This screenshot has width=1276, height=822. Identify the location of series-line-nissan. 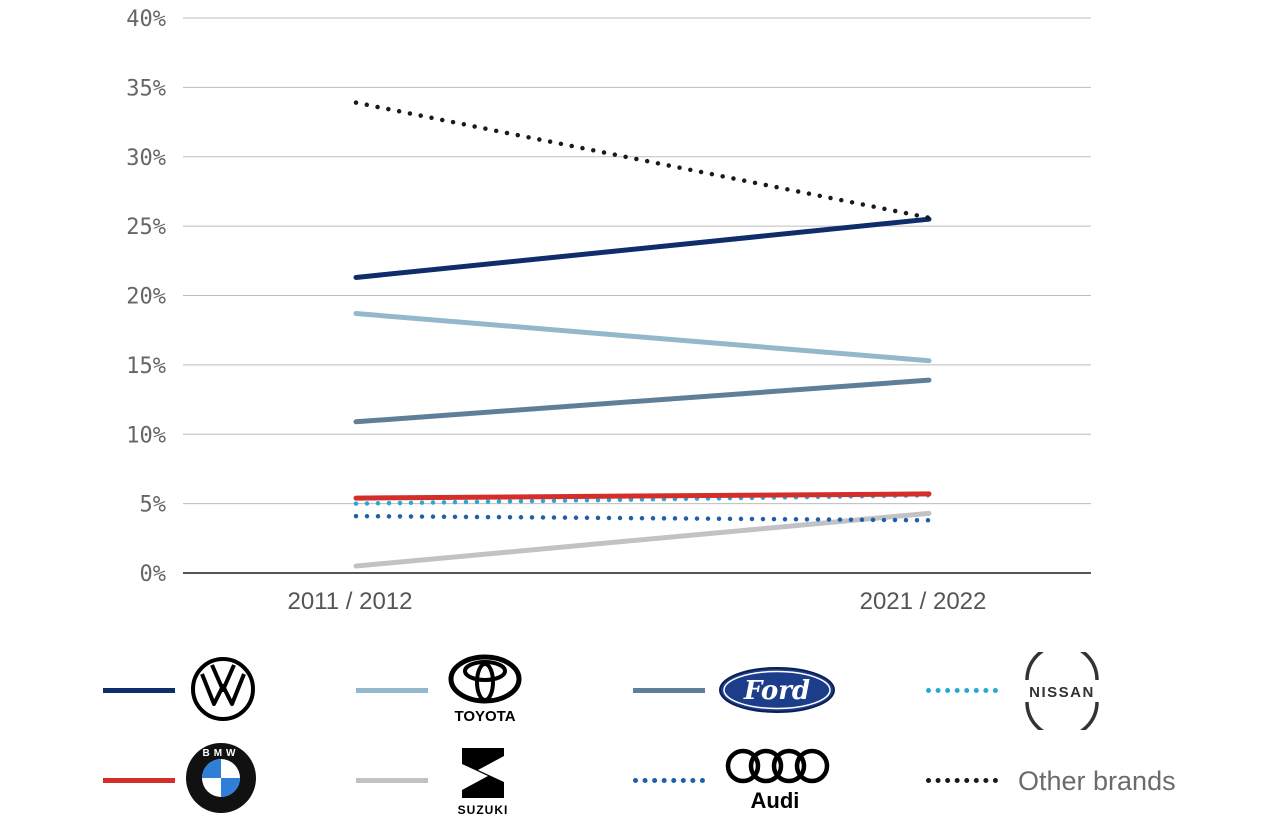
(642, 499).